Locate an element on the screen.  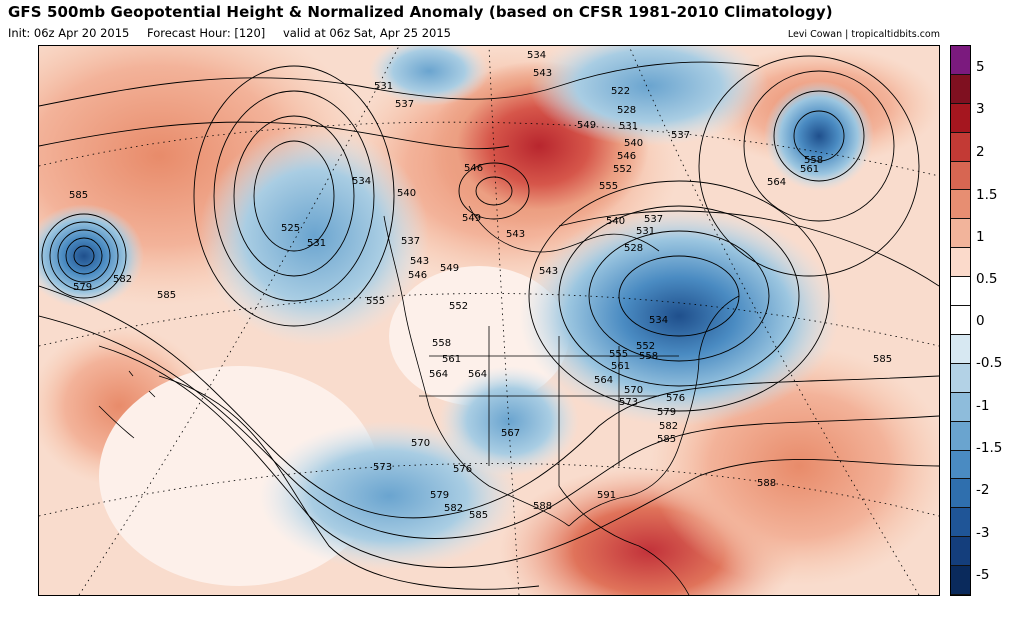
forecast-hour: Forecast Hour: [120] is located at coordinates (206, 33).